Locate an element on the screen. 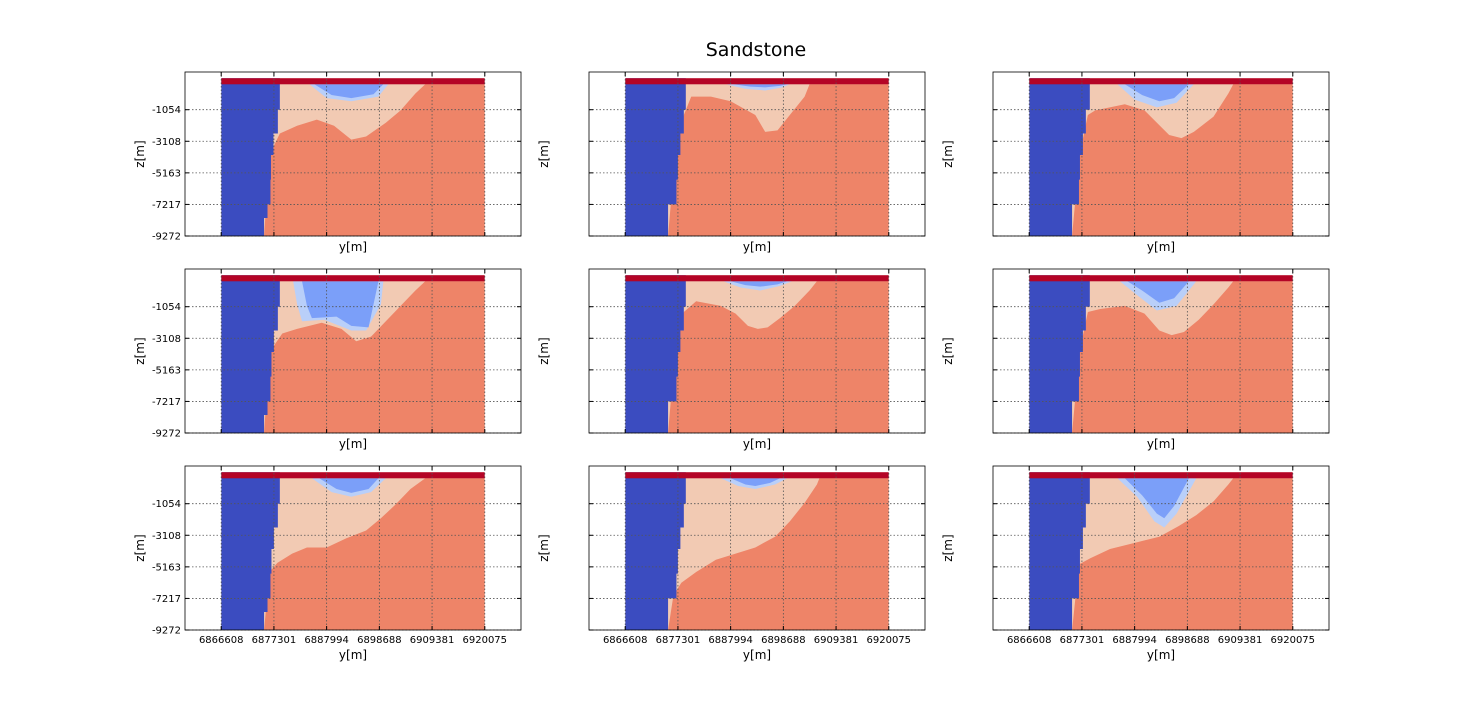 Image resolution: width=1476 pixels, height=720 pixels. panel-4: -1054 -3108 -5163 -7217 -9272 y[m] z[m] is located at coordinates (327, 359).